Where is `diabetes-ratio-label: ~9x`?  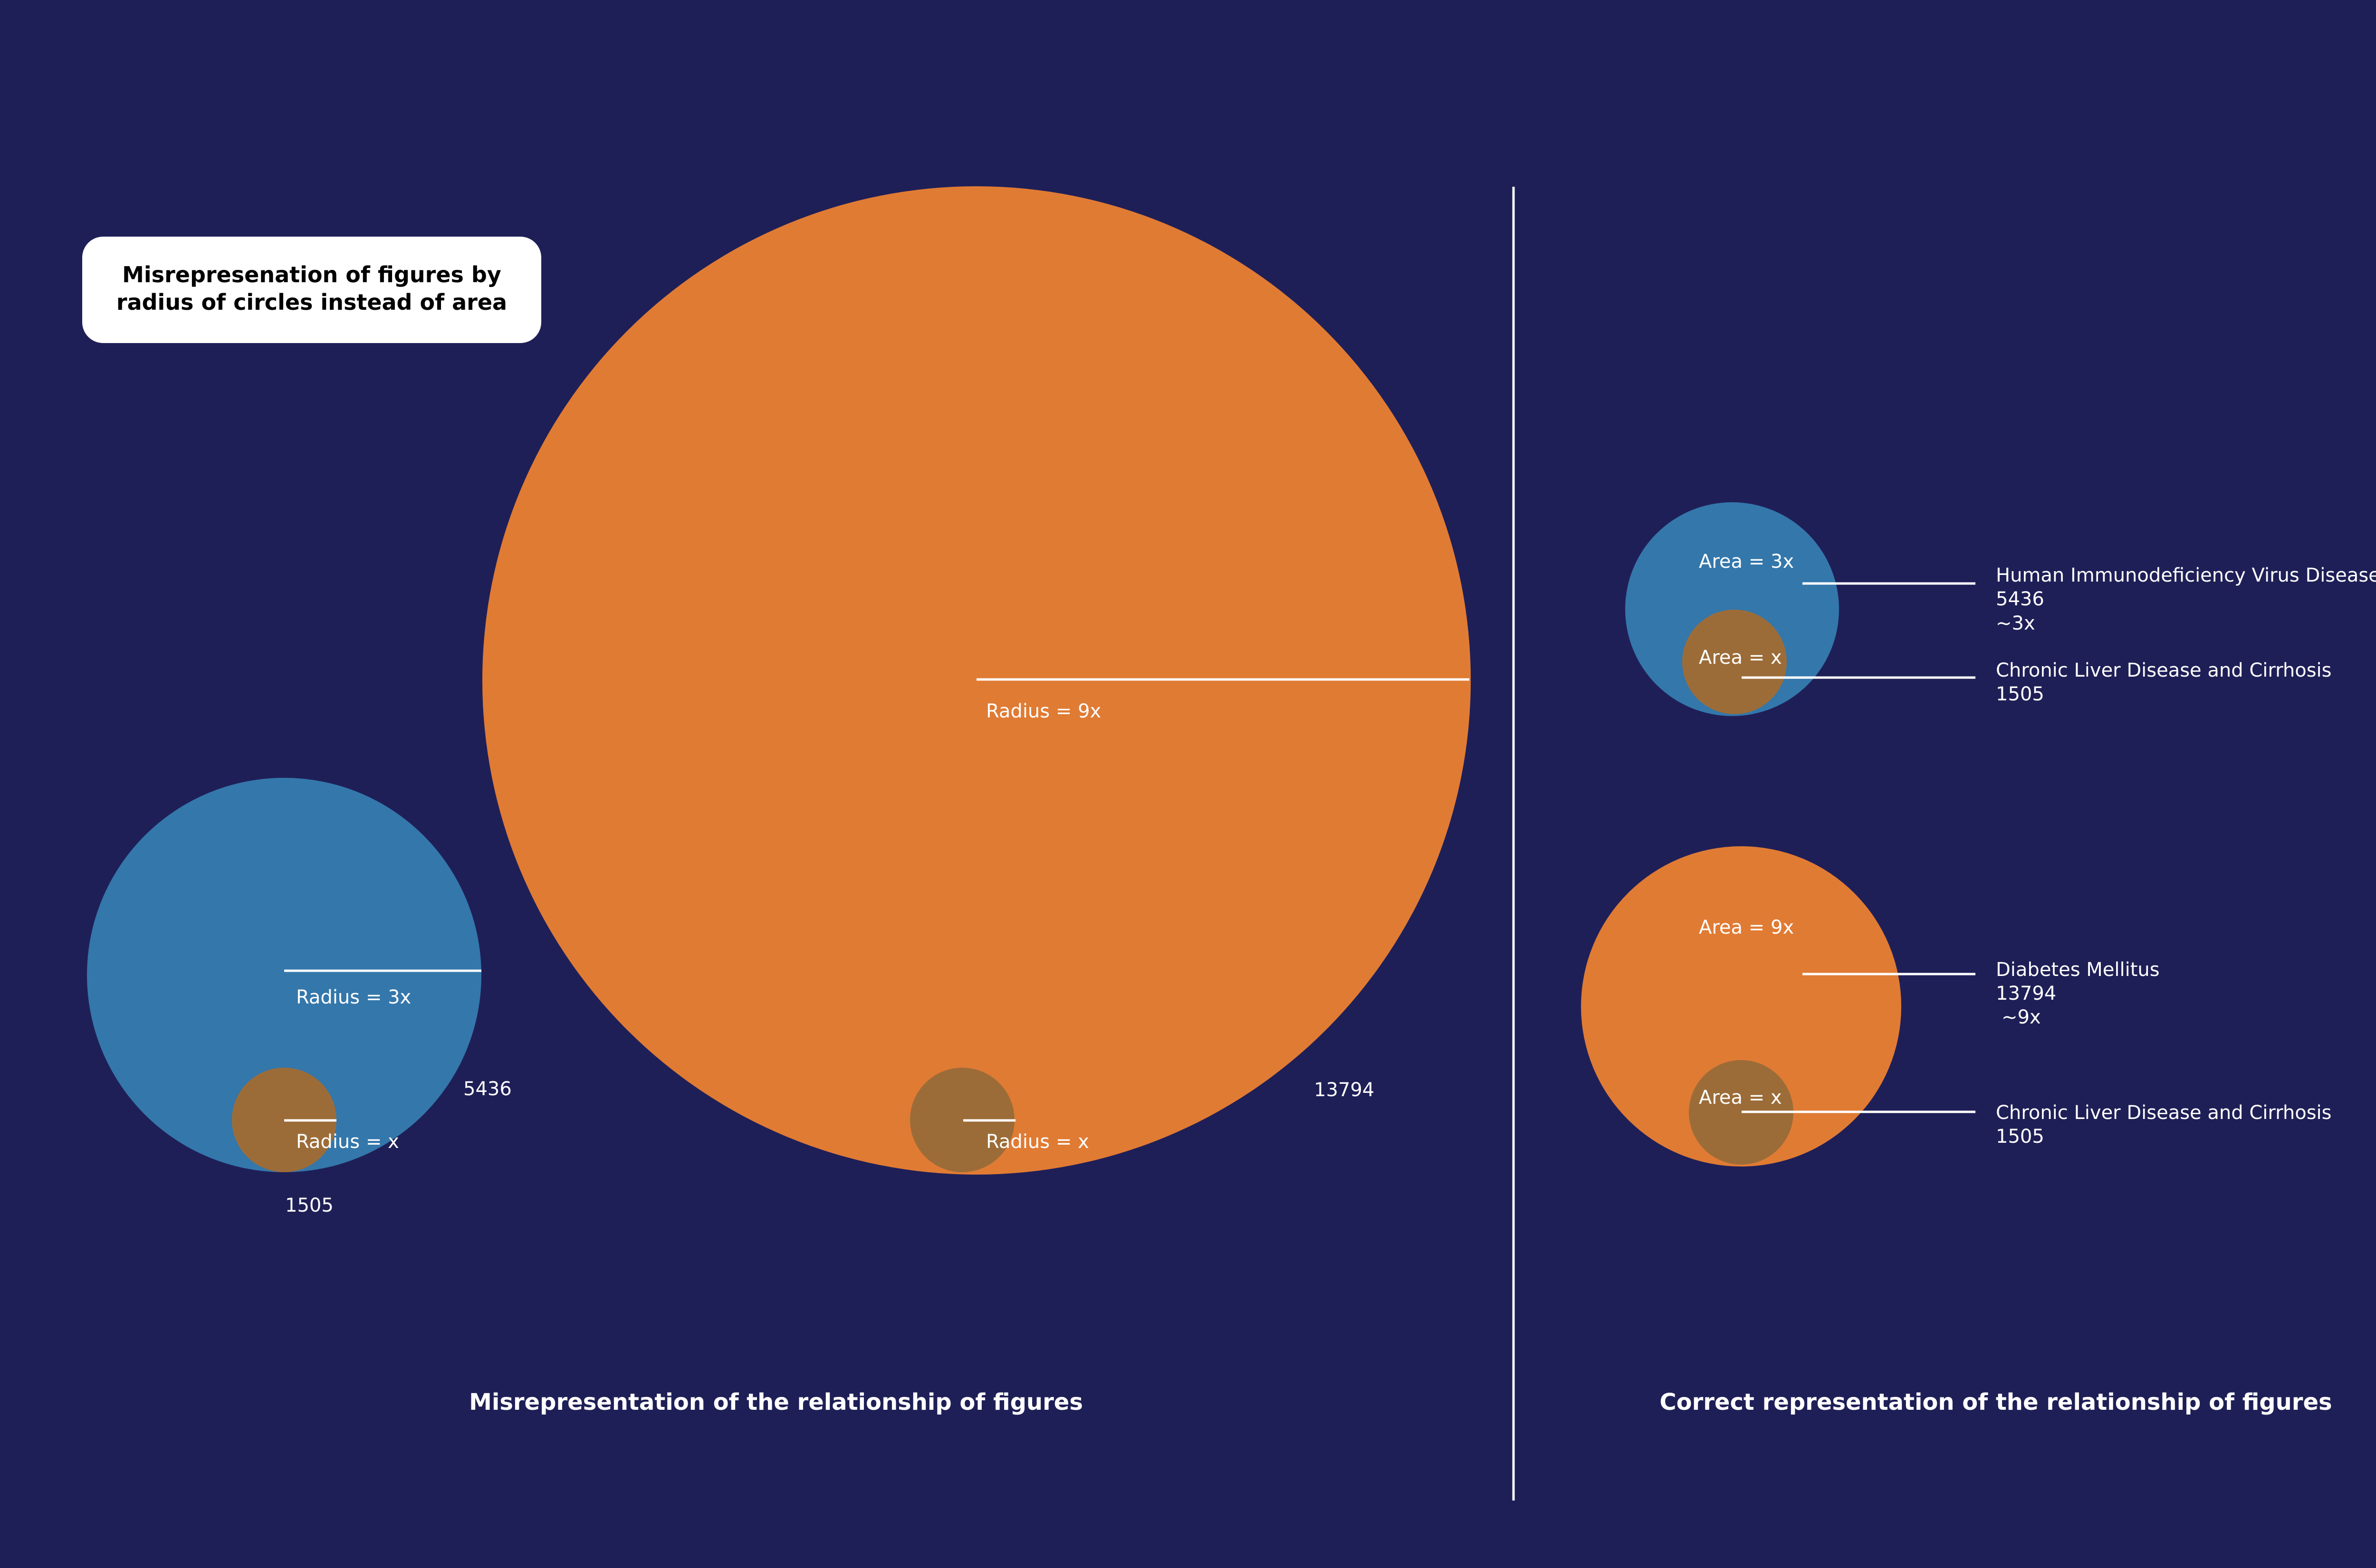 diabetes-ratio-label: ~9x is located at coordinates (2021, 1017).